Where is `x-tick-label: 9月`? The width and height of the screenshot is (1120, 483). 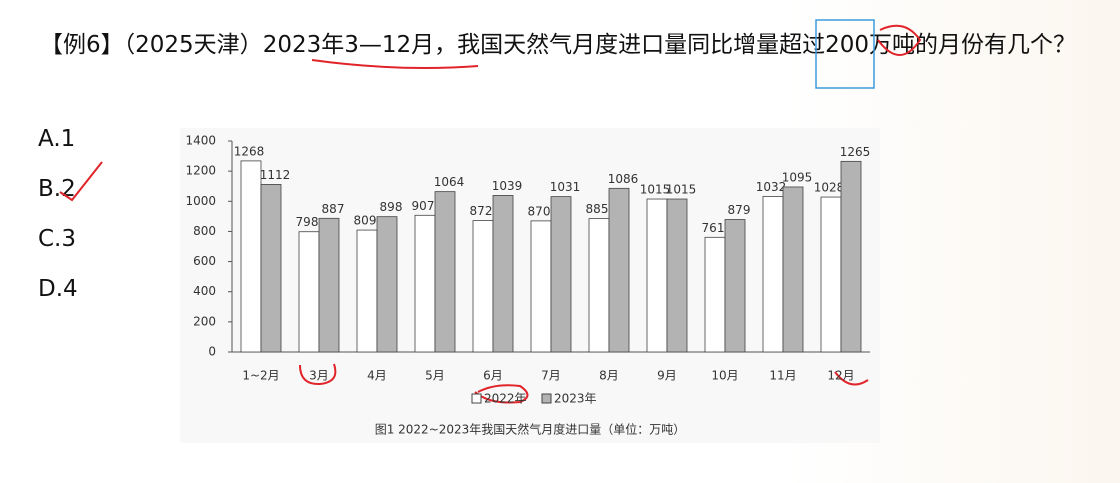
x-tick-label: 9月 is located at coordinates (667, 376).